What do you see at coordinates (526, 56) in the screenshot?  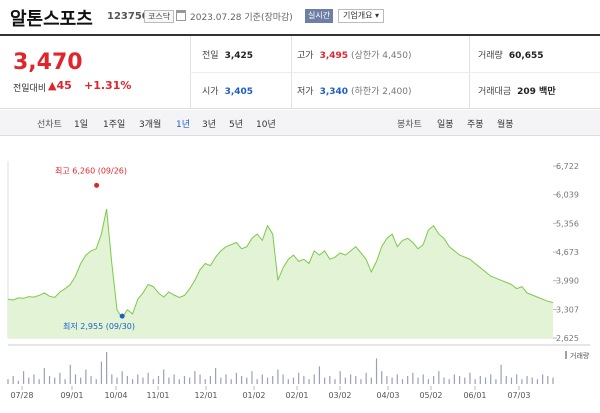 I see `volume-value: 60,655` at bounding box center [526, 56].